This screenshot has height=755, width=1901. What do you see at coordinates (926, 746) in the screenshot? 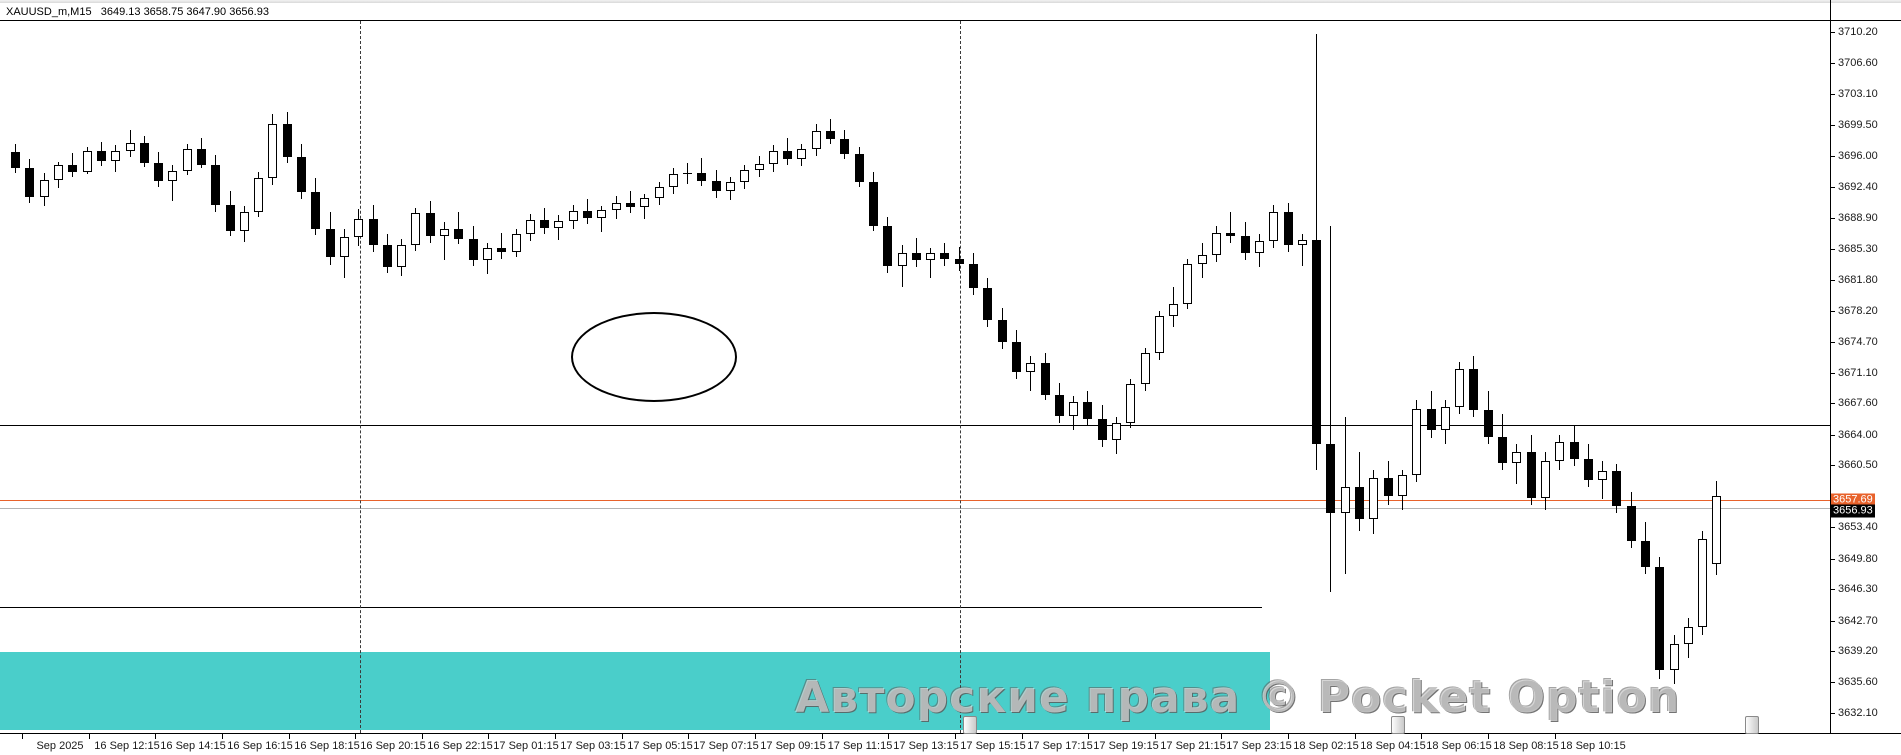
I see `time-tick-label: 17 Sep 13:15` at bounding box center [926, 746].